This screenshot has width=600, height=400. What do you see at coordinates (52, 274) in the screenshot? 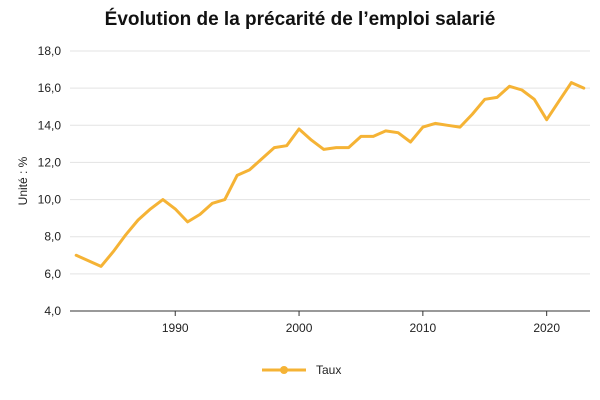
I see `y-tick-label: 6,0` at bounding box center [52, 274].